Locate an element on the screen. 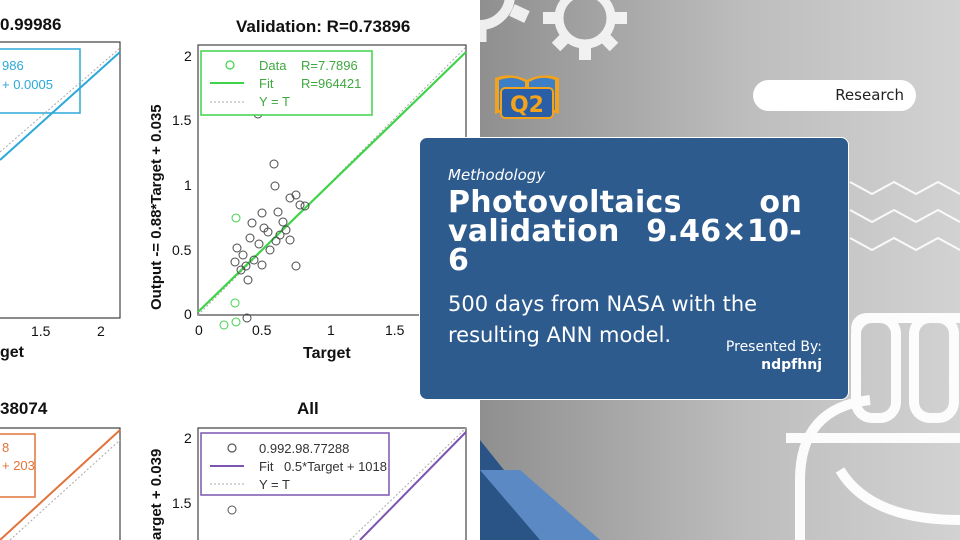  plot-all-ytick-1: 1.5 is located at coordinates (182, 503).